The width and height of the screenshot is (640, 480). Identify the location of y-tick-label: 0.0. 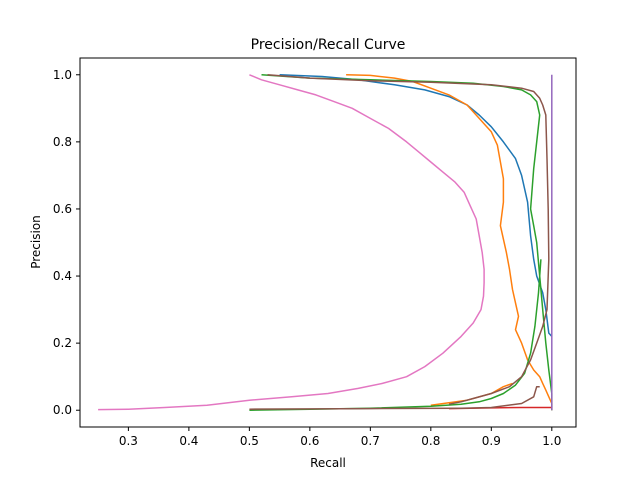
(62, 410).